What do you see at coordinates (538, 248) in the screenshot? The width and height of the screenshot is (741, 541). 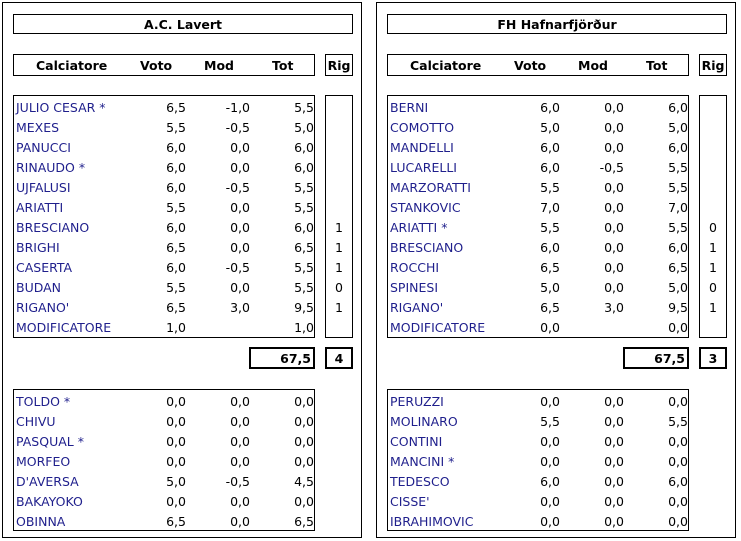 I see `player-row: BRESCIANO 6,0 0,0 6,0` at bounding box center [538, 248].